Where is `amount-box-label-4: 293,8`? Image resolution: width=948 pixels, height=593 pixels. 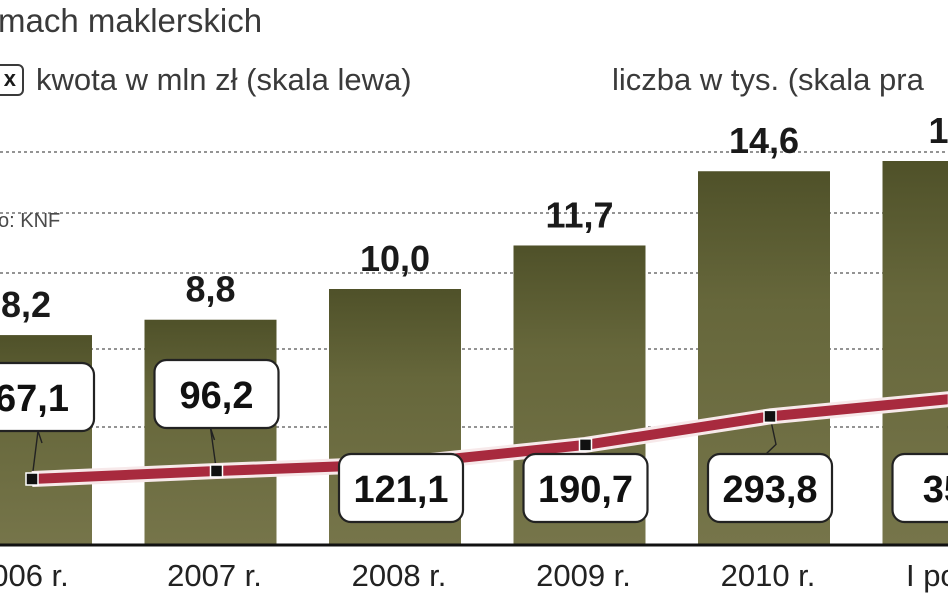
amount-box-label-4: 293,8 is located at coordinates (769, 490).